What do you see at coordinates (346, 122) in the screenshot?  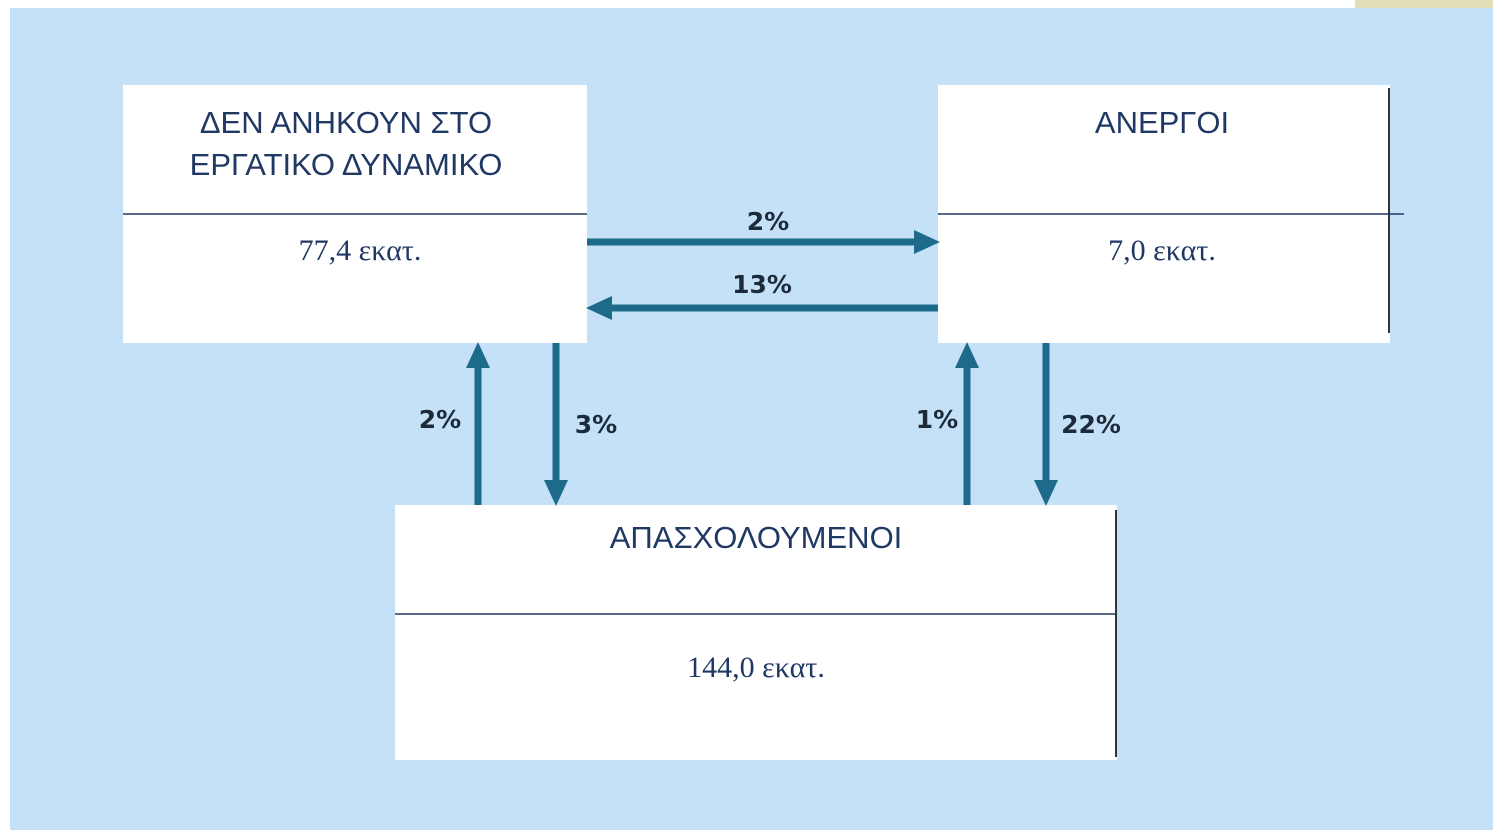 I see `node-title: ΔΕΝ ΑΝΗΚΟΥΝ ΣΤΟ` at bounding box center [346, 122].